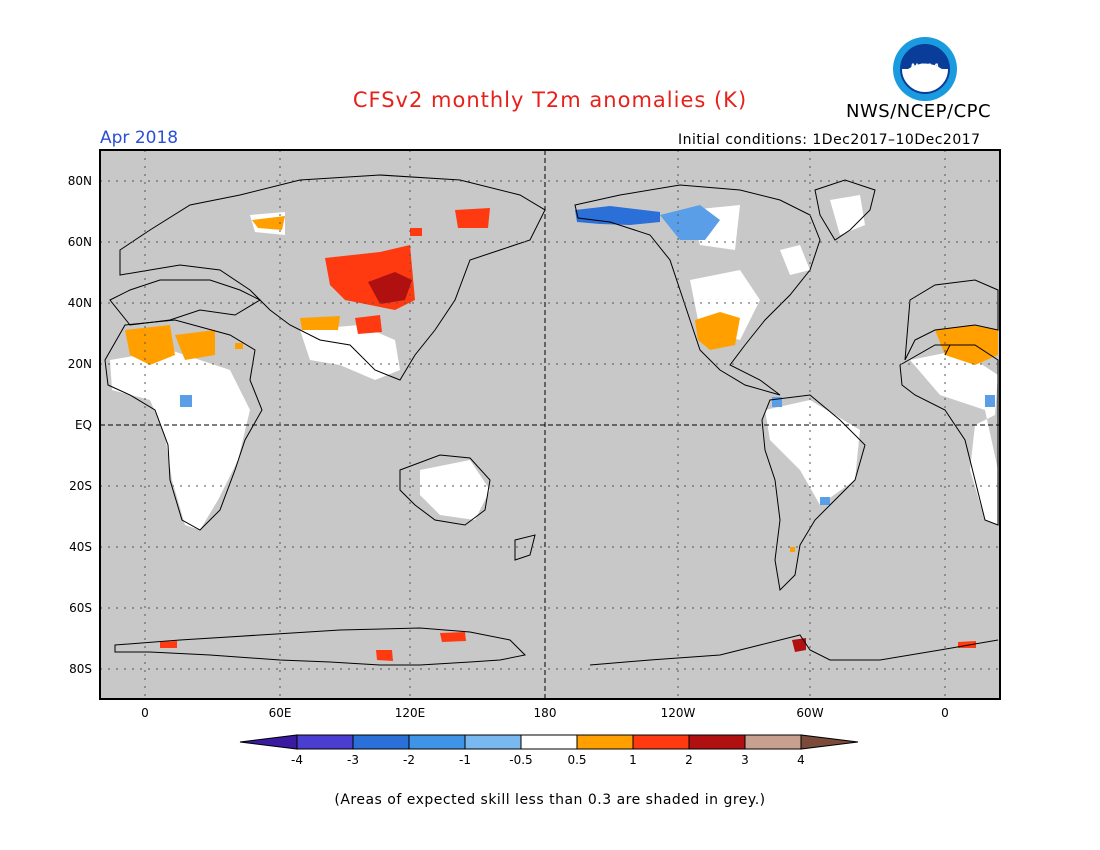 The width and height of the screenshot is (1100, 850). I want to click on colorbar-label: 2, so click(689, 760).